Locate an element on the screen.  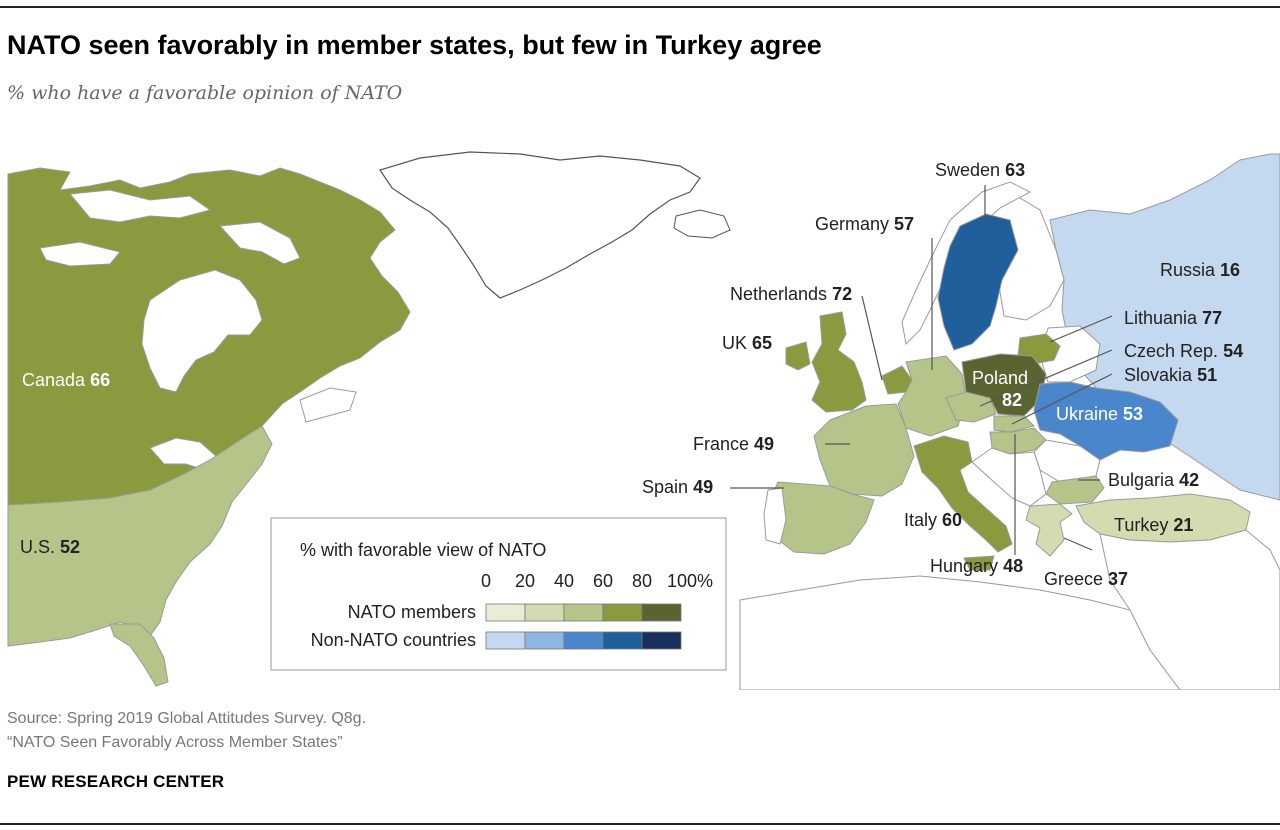
brand-name: PEW RESEARCH CENTER is located at coordinates (116, 781).